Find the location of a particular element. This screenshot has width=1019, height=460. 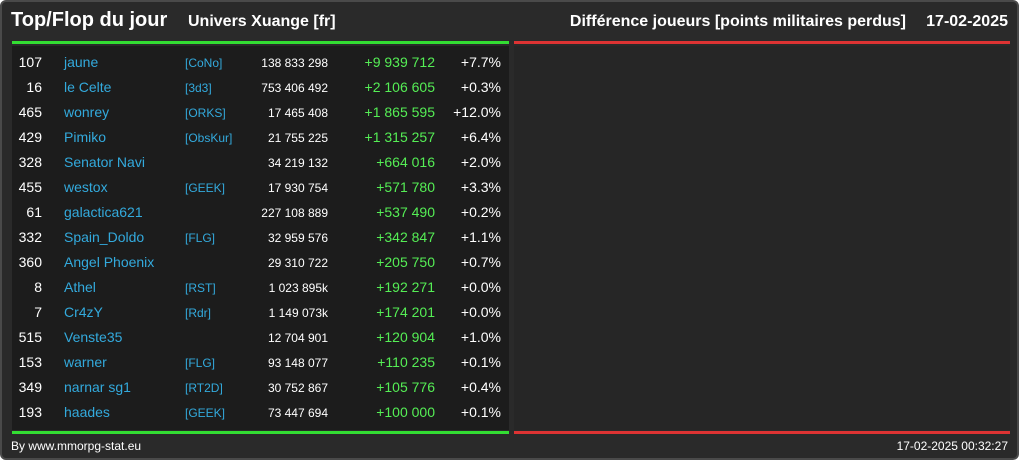

player-name-link: wonrey is located at coordinates (87, 112).